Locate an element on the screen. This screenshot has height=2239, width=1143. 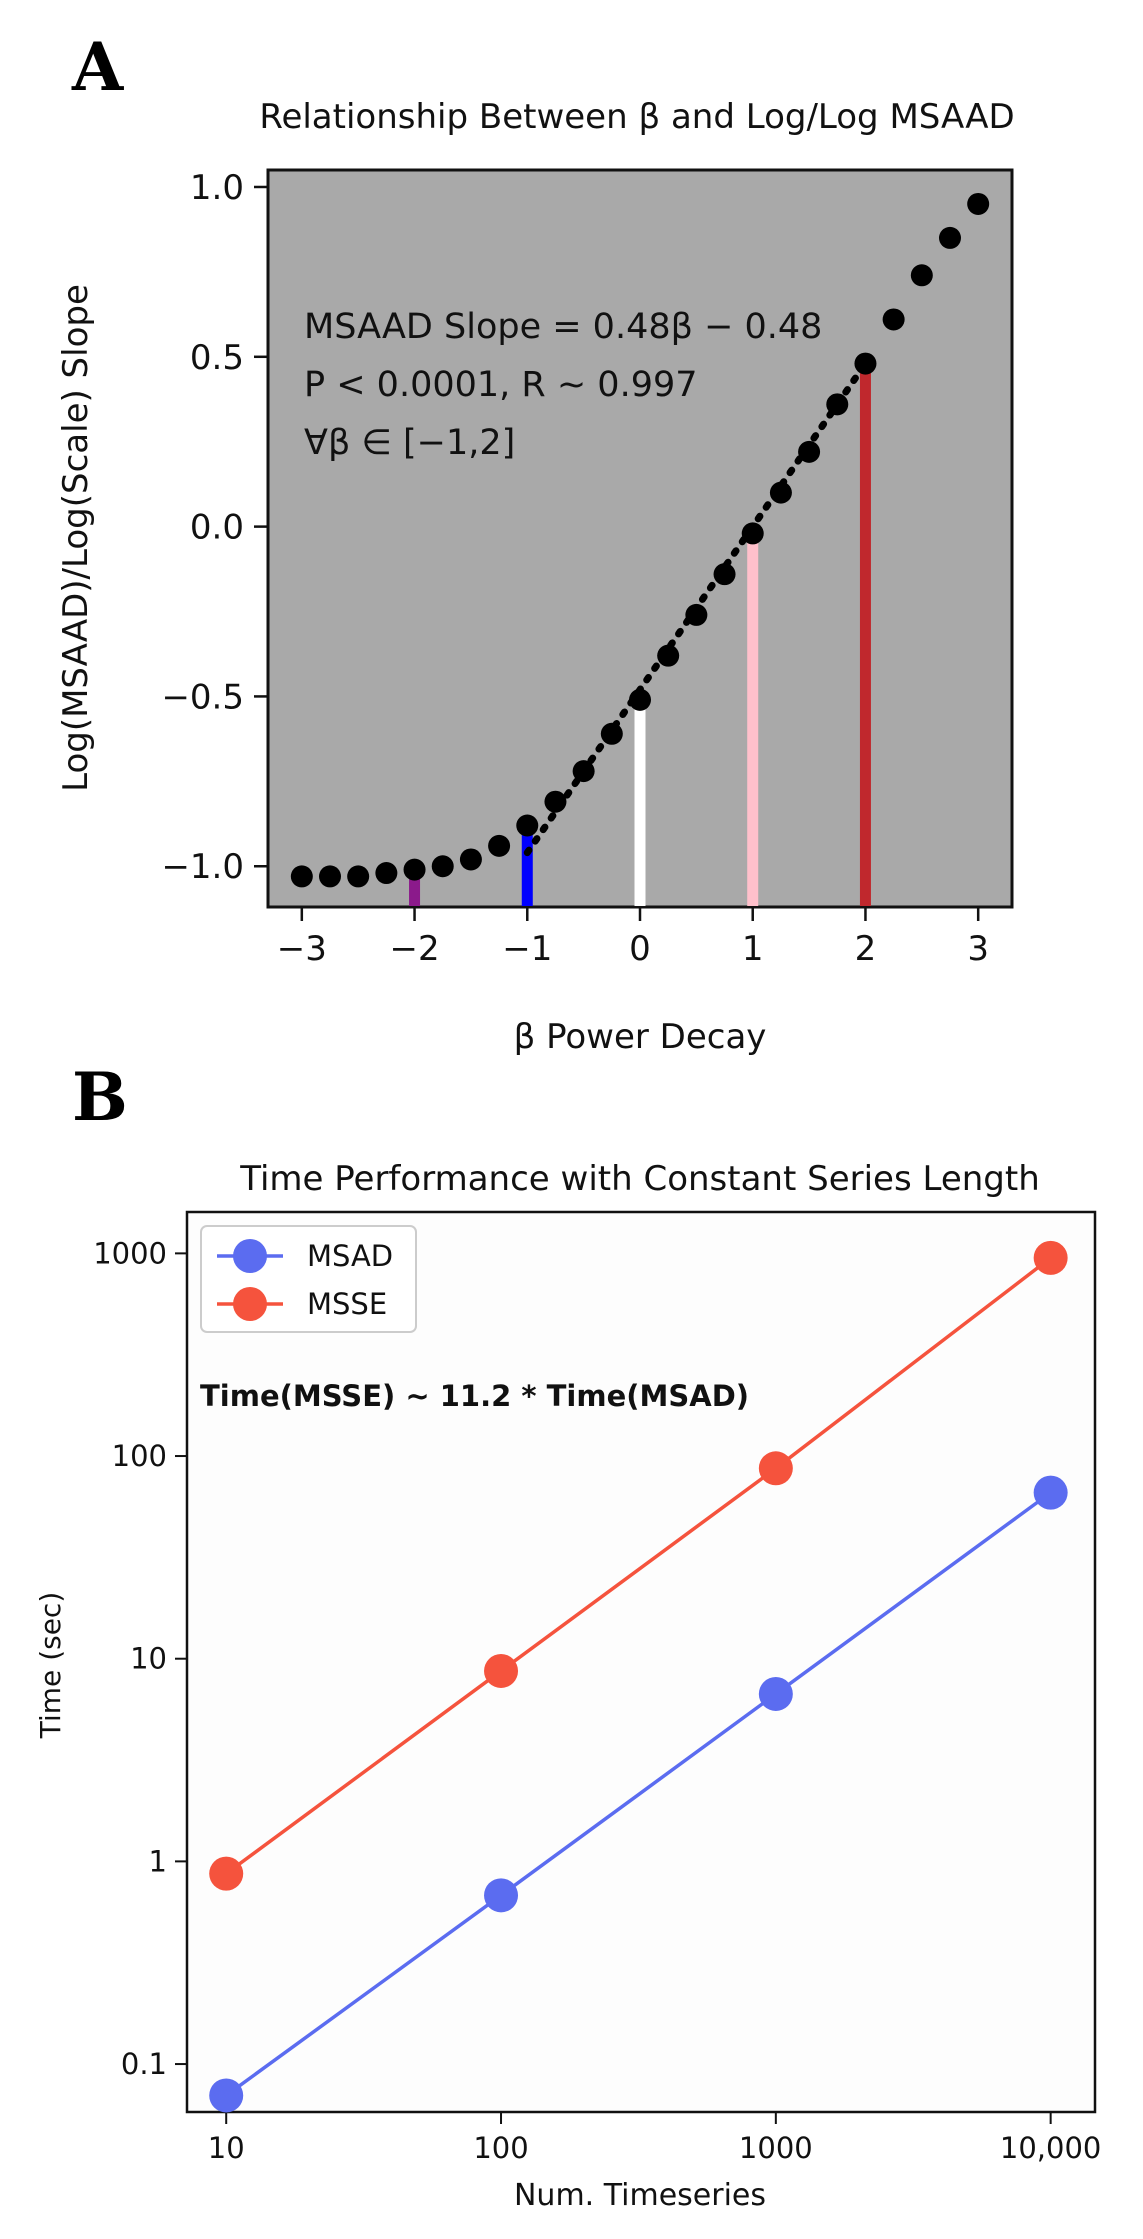
chart-a-ytick-label: −0.5 is located at coordinates (202, 697).